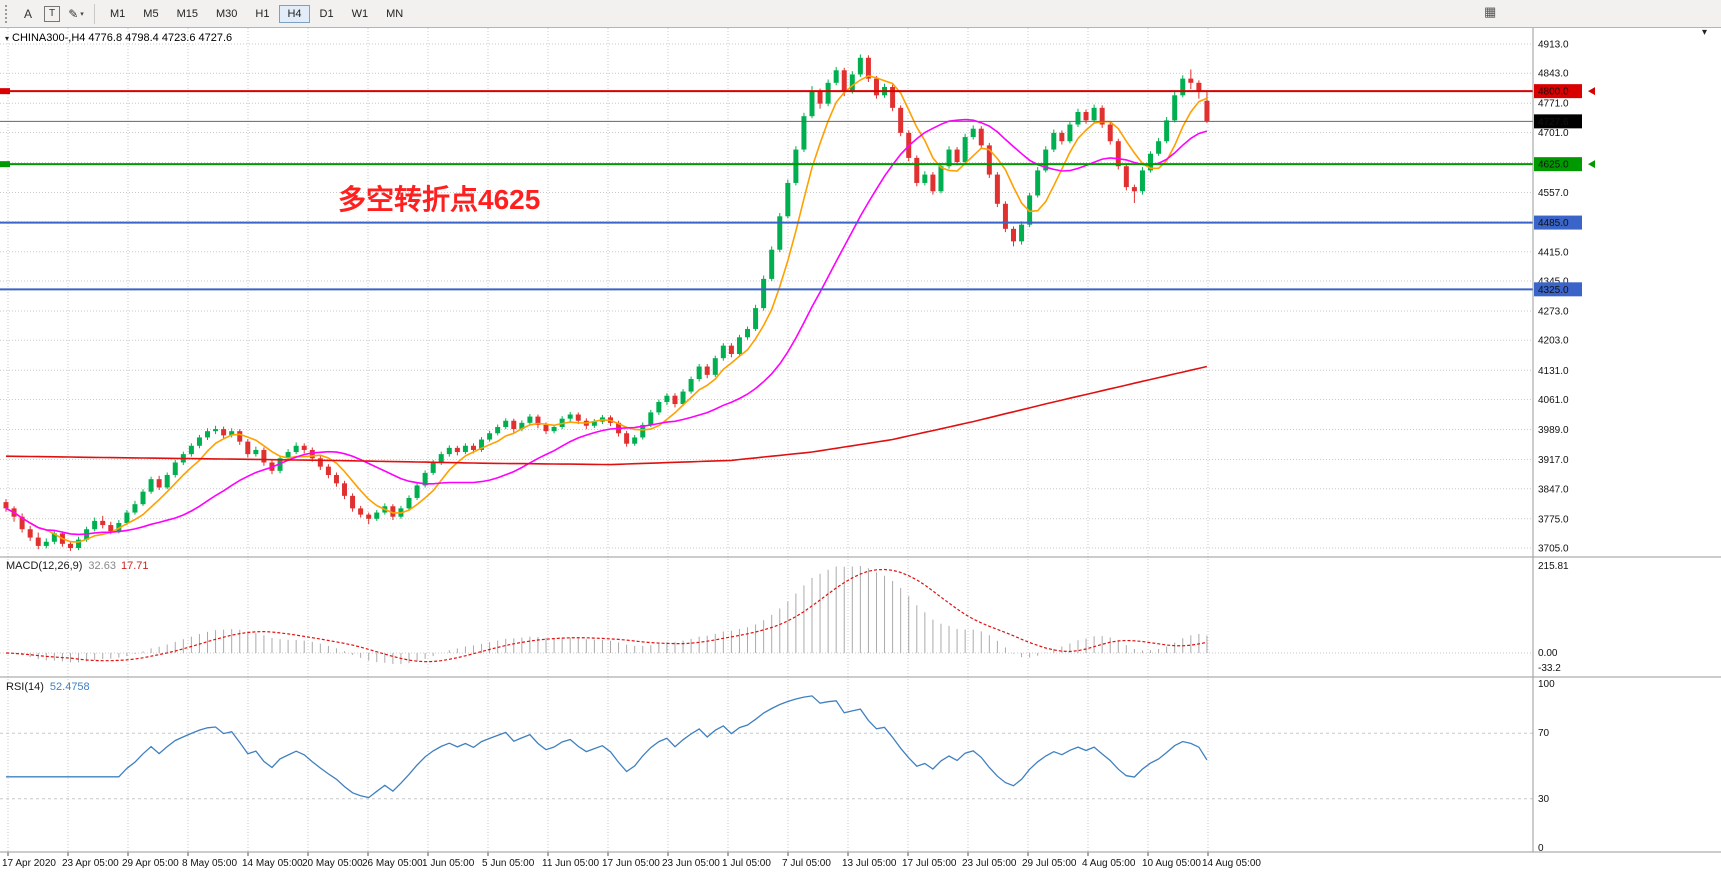 Image resolution: width=1721 pixels, height=894 pixels. I want to click on svg-text: 4 Aug 05:00, so click(1109, 863).